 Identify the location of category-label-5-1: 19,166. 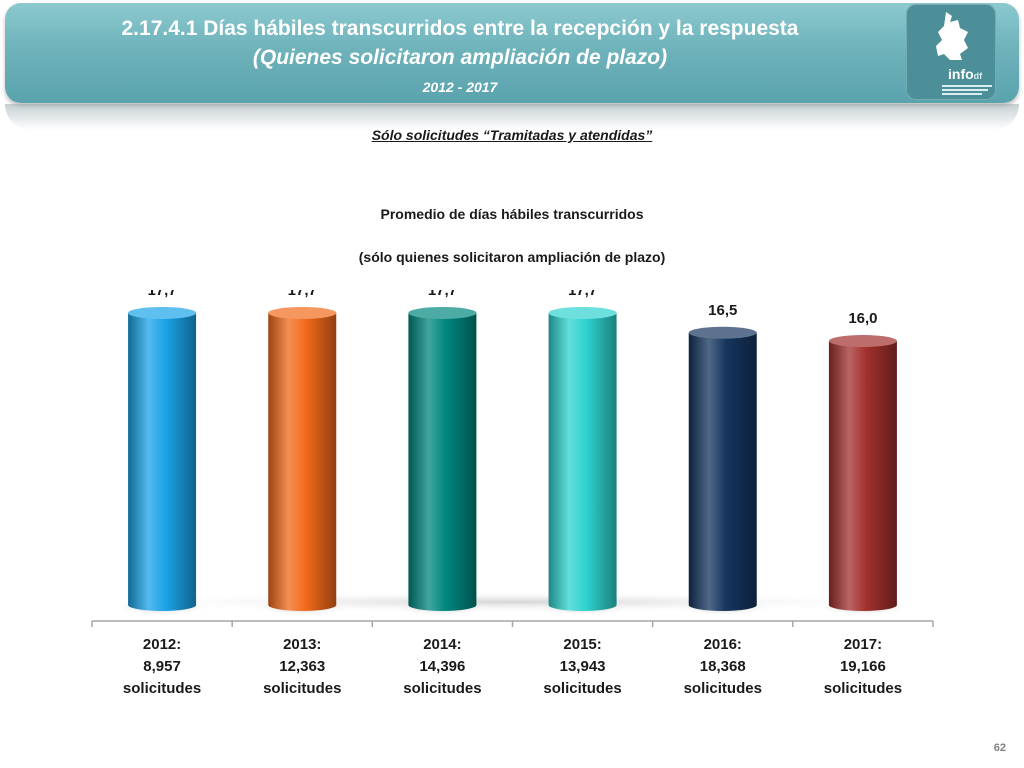
(863, 666).